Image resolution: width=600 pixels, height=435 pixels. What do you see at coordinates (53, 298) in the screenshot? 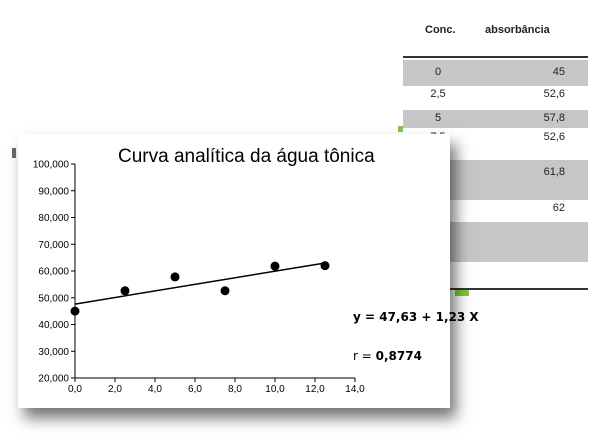
I see `y-tick-label: 50,000` at bounding box center [53, 298].